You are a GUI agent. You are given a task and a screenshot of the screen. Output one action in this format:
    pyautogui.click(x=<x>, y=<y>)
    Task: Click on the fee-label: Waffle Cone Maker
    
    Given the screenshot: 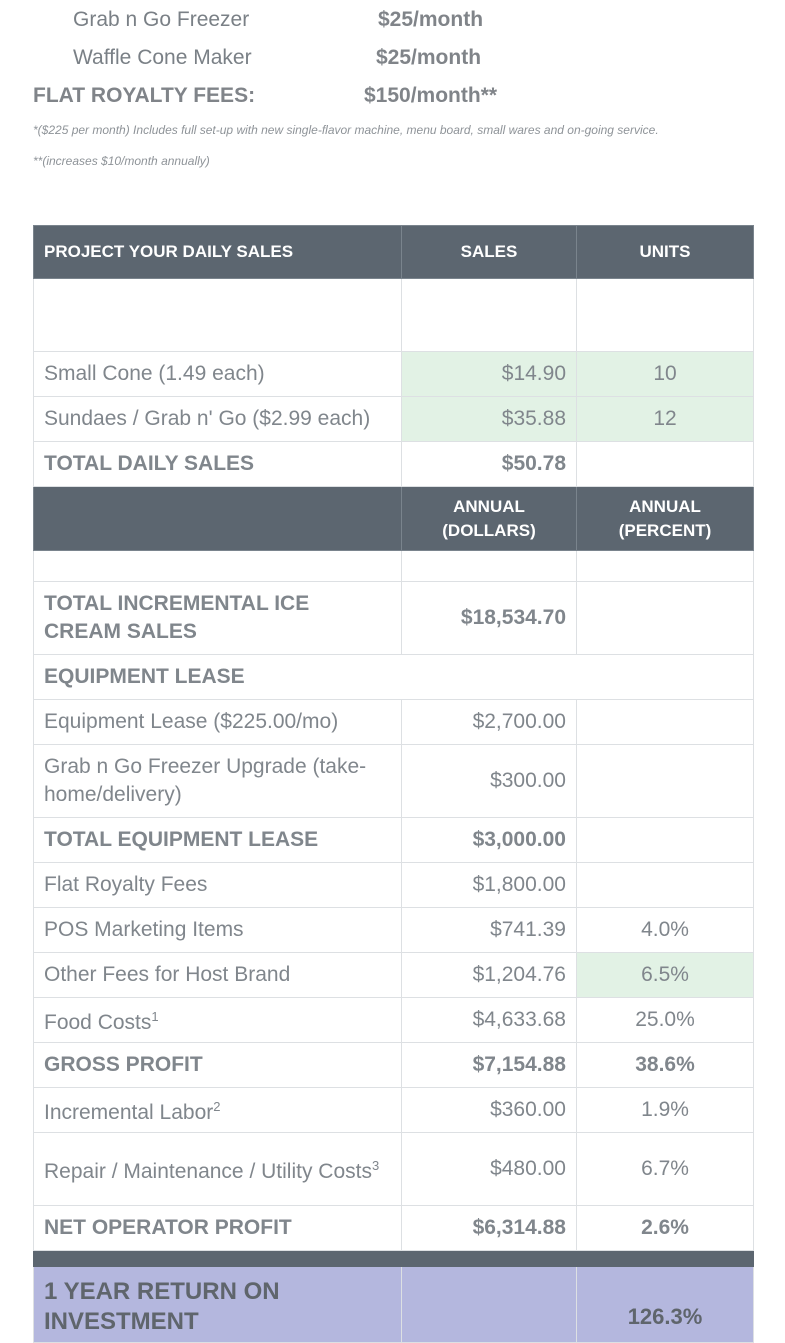 What is the action you would take?
    pyautogui.click(x=162, y=57)
    